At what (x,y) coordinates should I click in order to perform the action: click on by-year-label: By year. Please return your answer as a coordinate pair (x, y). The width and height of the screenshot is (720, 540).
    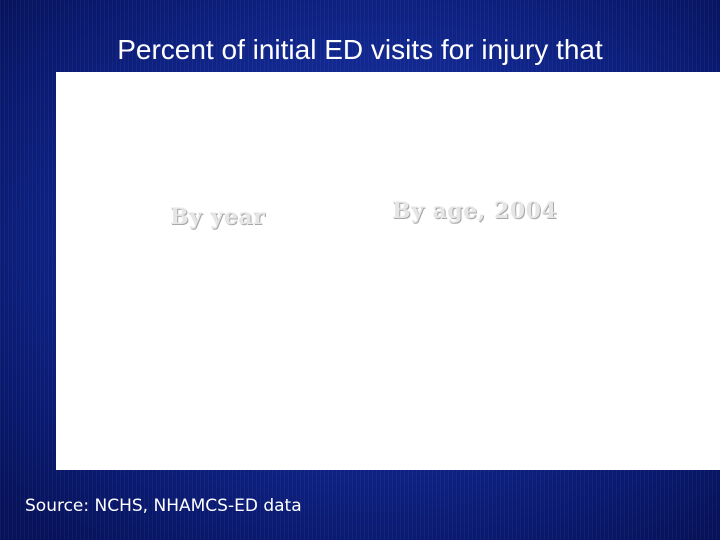
    Looking at the image, I should click on (218, 217).